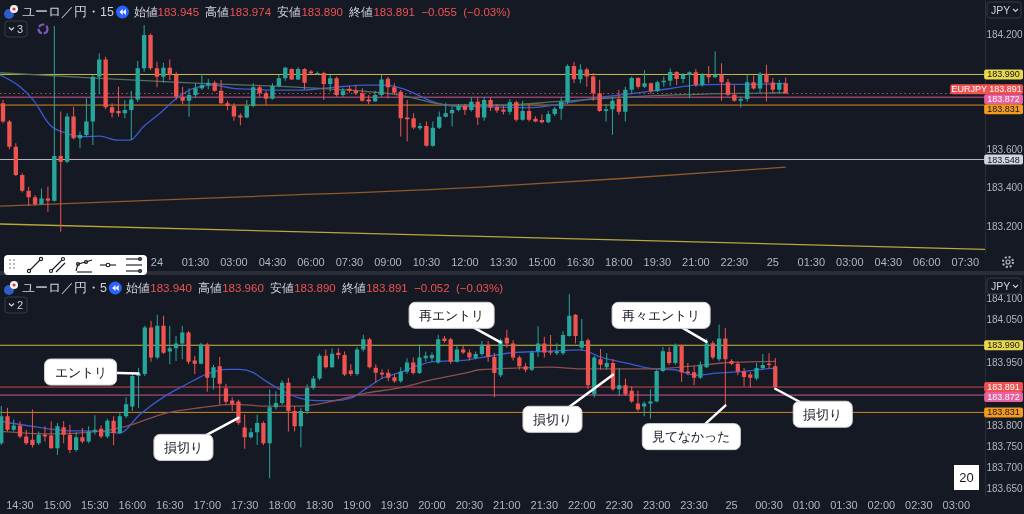 Image resolution: width=1024 pixels, height=514 pixels. What do you see at coordinates (452, 315) in the screenshot?
I see `annotation: 再エントリ` at bounding box center [452, 315].